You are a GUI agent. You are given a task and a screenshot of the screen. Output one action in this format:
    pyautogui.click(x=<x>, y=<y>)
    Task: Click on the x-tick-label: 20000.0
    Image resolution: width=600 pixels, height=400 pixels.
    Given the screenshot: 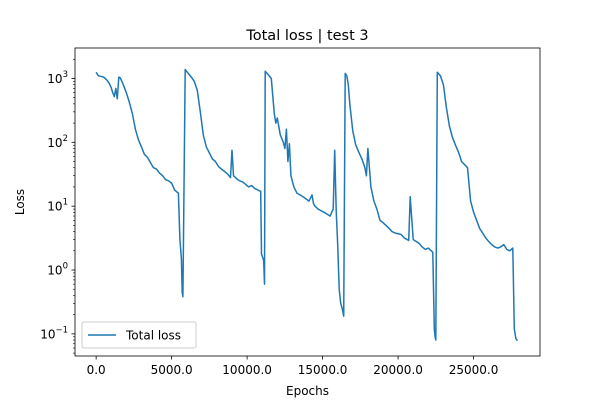 What is the action you would take?
    pyautogui.click(x=398, y=370)
    